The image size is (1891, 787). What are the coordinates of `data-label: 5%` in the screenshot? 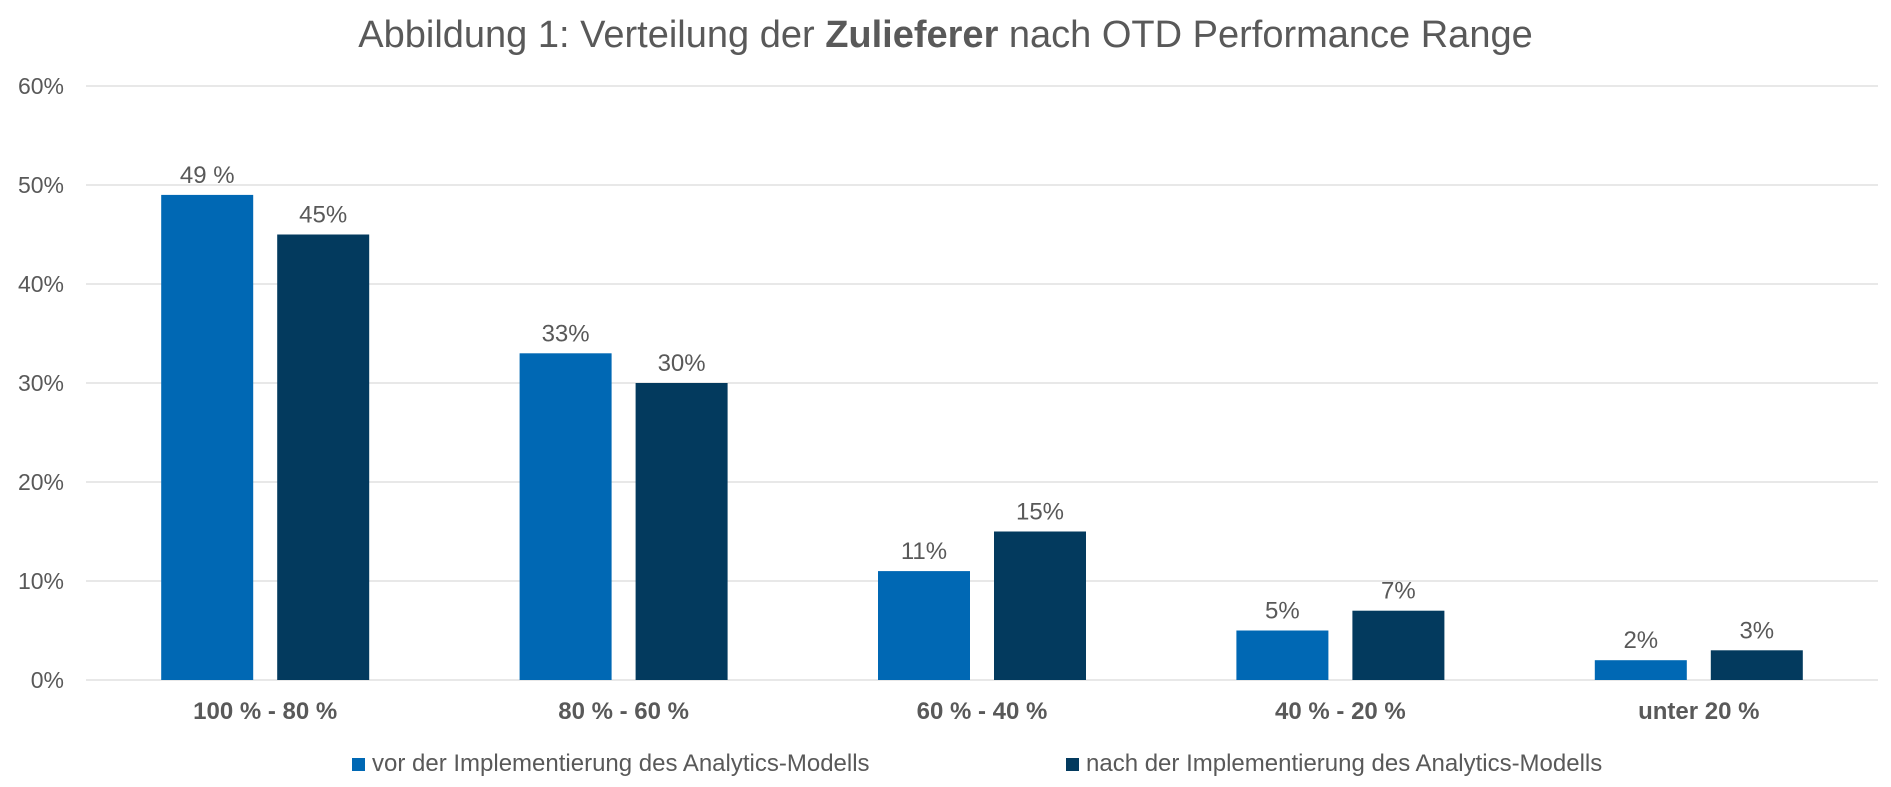 It's located at (1282, 611).